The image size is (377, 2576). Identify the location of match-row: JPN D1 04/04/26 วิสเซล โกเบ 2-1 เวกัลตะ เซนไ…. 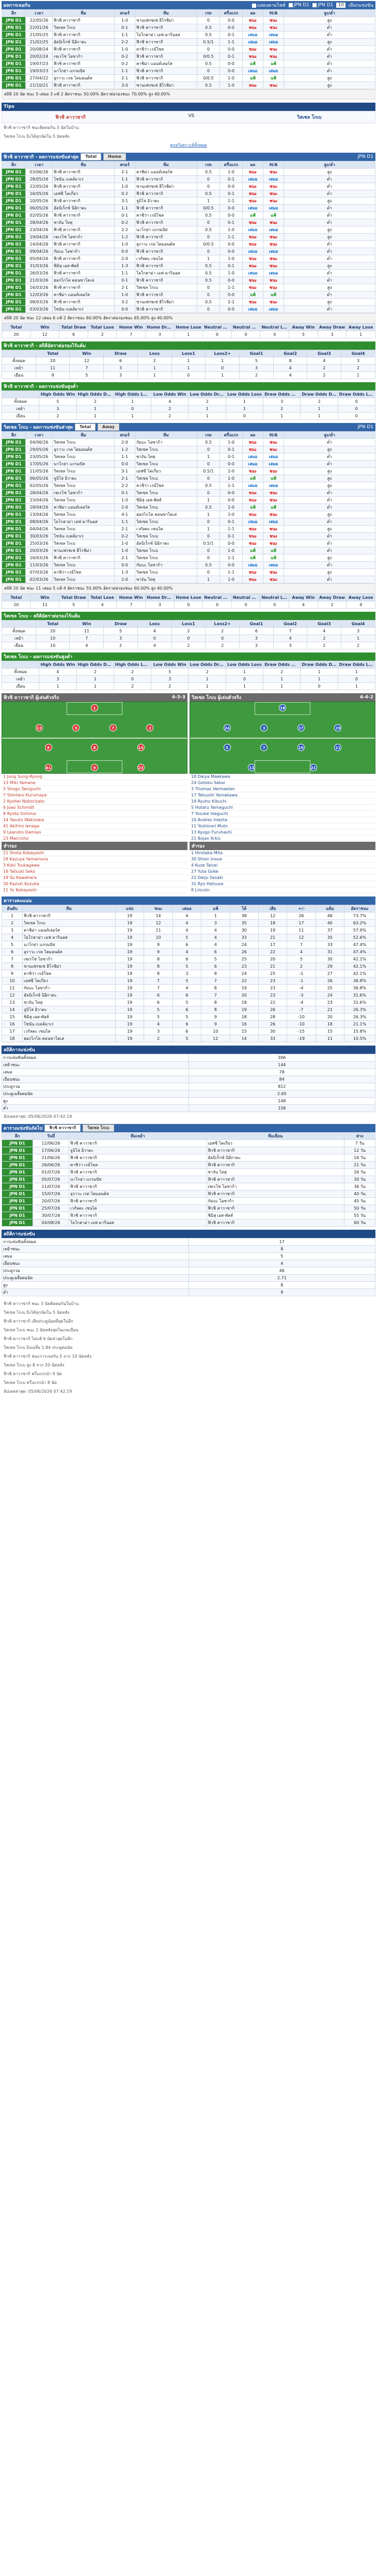
(189, 529).